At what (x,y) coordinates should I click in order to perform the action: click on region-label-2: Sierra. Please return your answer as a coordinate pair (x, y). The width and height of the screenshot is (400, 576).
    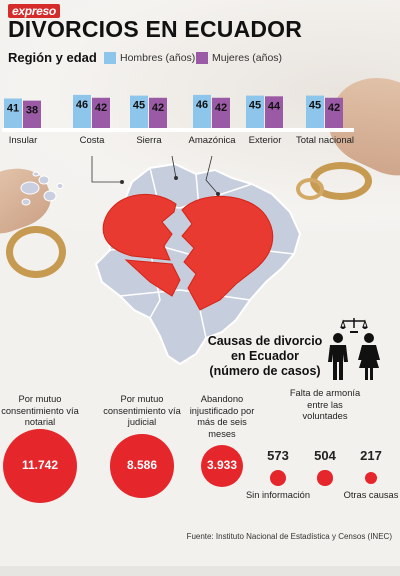
    Looking at the image, I should click on (149, 140).